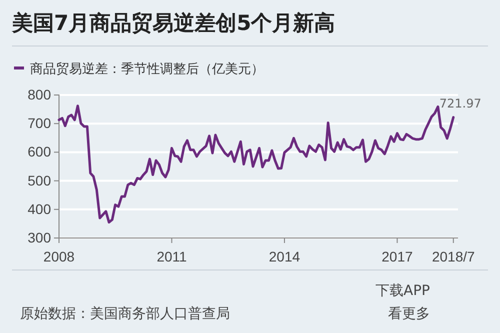 This screenshot has width=500, height=333. What do you see at coordinates (453, 256) in the screenshot?
I see `x-tick-label: 2018/7` at bounding box center [453, 256].